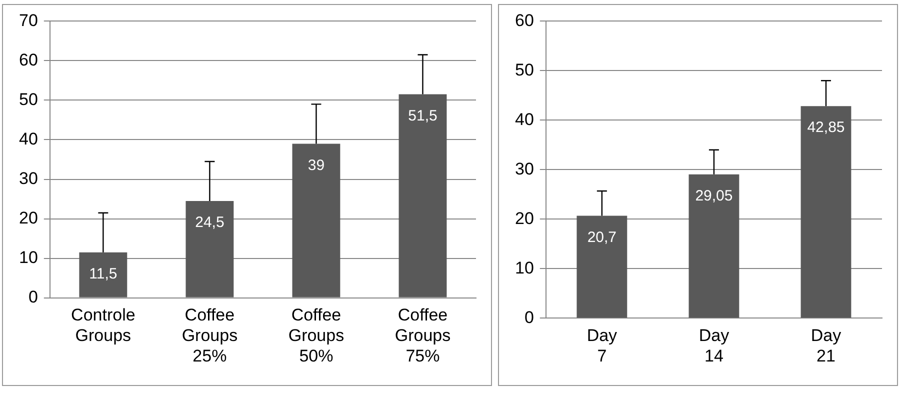 This screenshot has width=899, height=396. What do you see at coordinates (826, 127) in the screenshot?
I see `data-label: 42,85` at bounding box center [826, 127].